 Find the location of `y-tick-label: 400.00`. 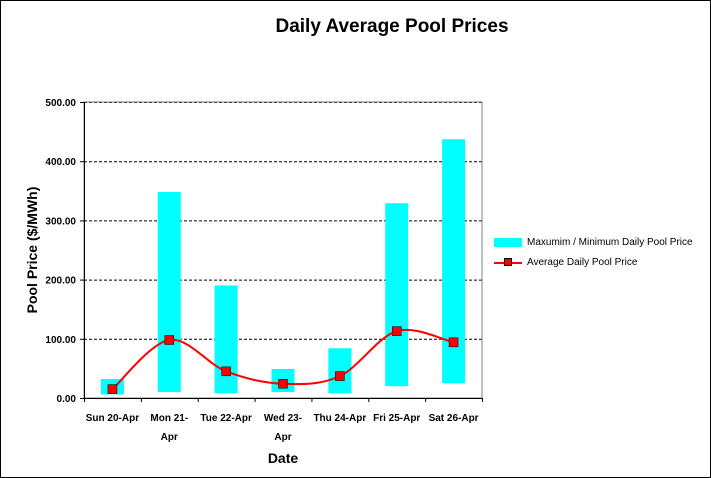

y-tick-label: 400.00 is located at coordinates (60, 162).